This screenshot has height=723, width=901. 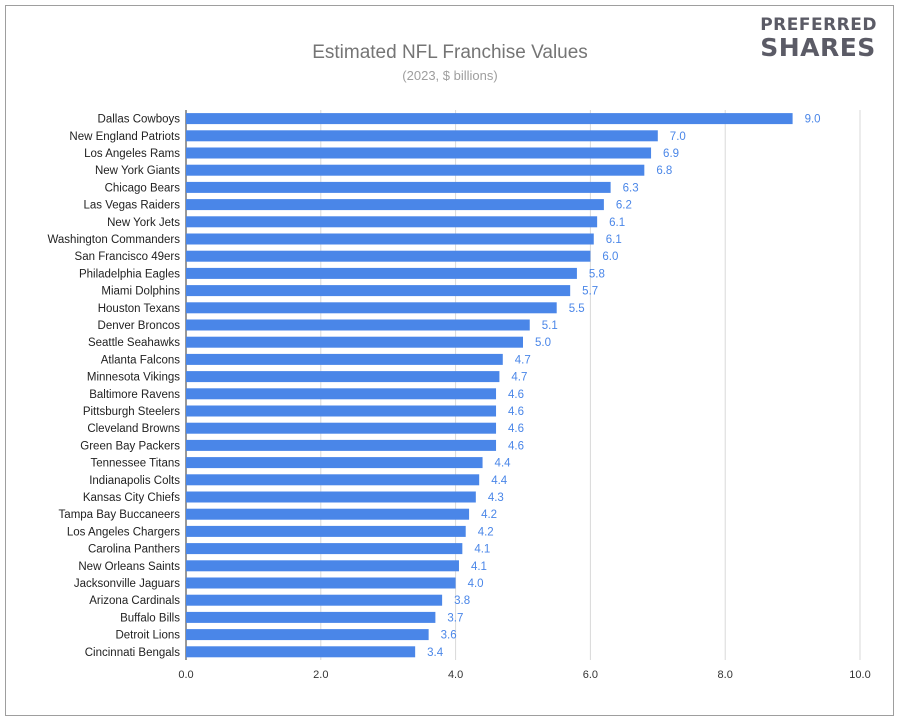 What do you see at coordinates (523, 360) in the screenshot?
I see `value-label: 4.7` at bounding box center [523, 360].